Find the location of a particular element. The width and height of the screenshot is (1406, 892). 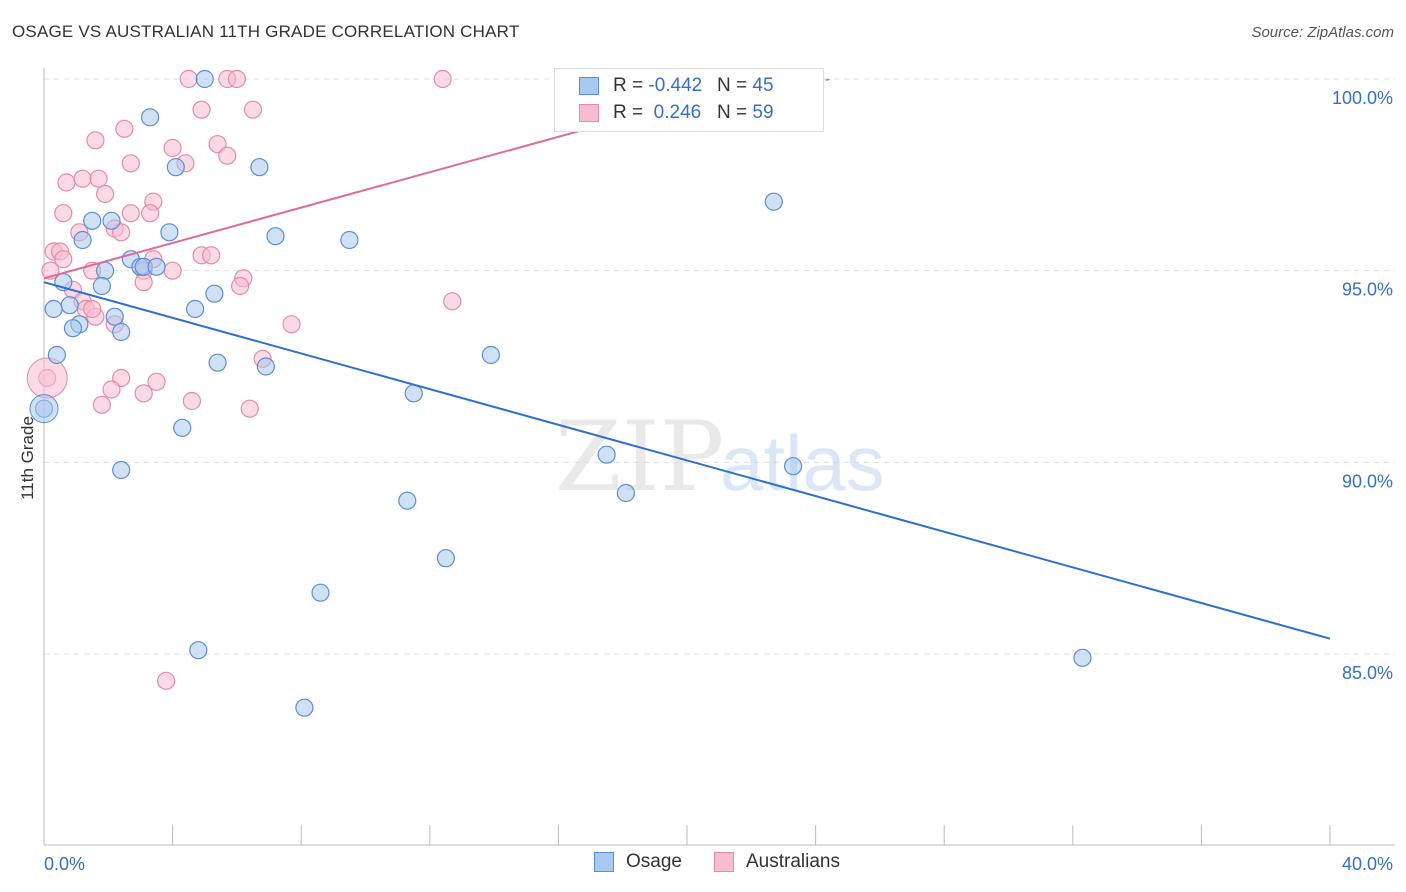

osage-r-label: R = is located at coordinates (631, 85).